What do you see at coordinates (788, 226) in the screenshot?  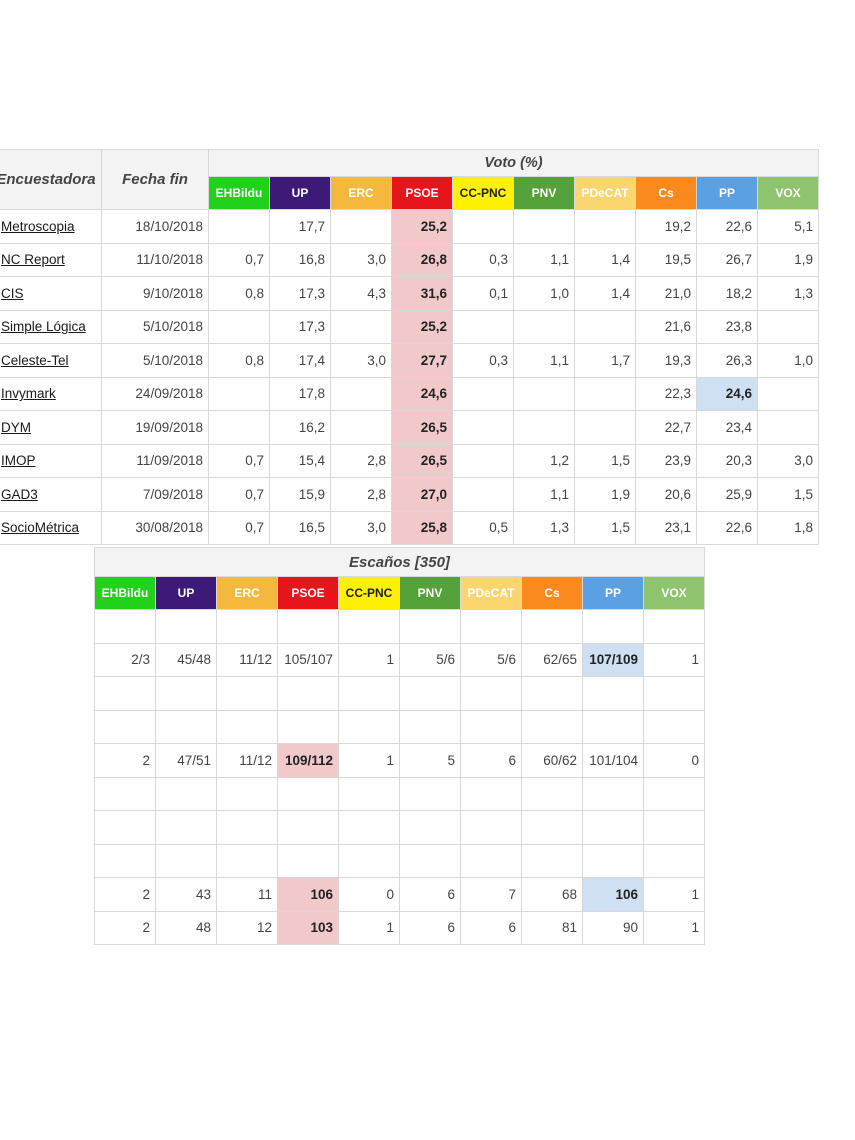 I see `vote-cell-vox: 5,1` at bounding box center [788, 226].